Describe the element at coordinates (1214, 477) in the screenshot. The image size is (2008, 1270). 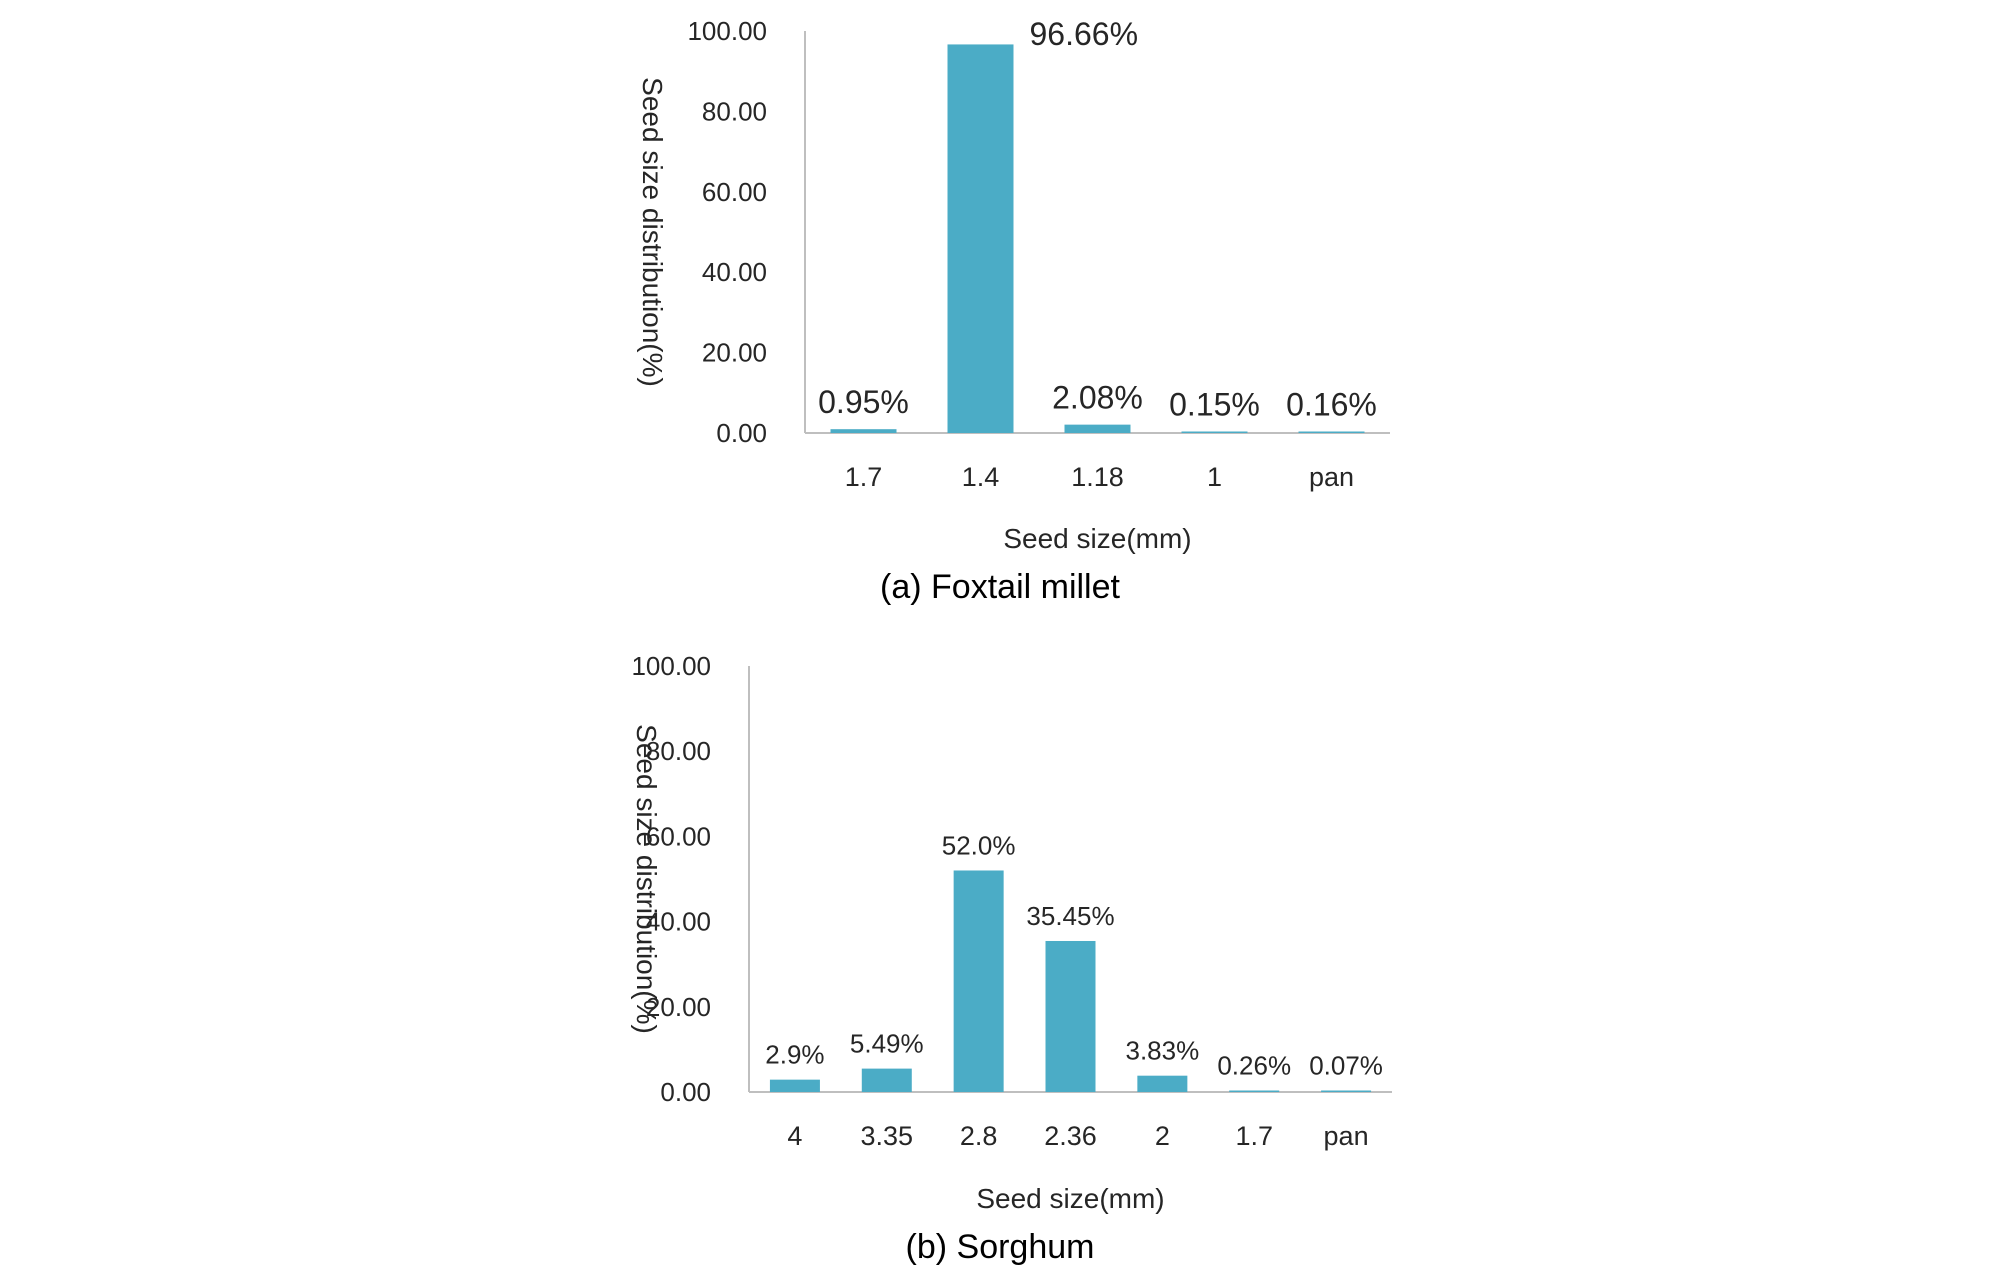
I see `x-tick-label: 1` at that location.